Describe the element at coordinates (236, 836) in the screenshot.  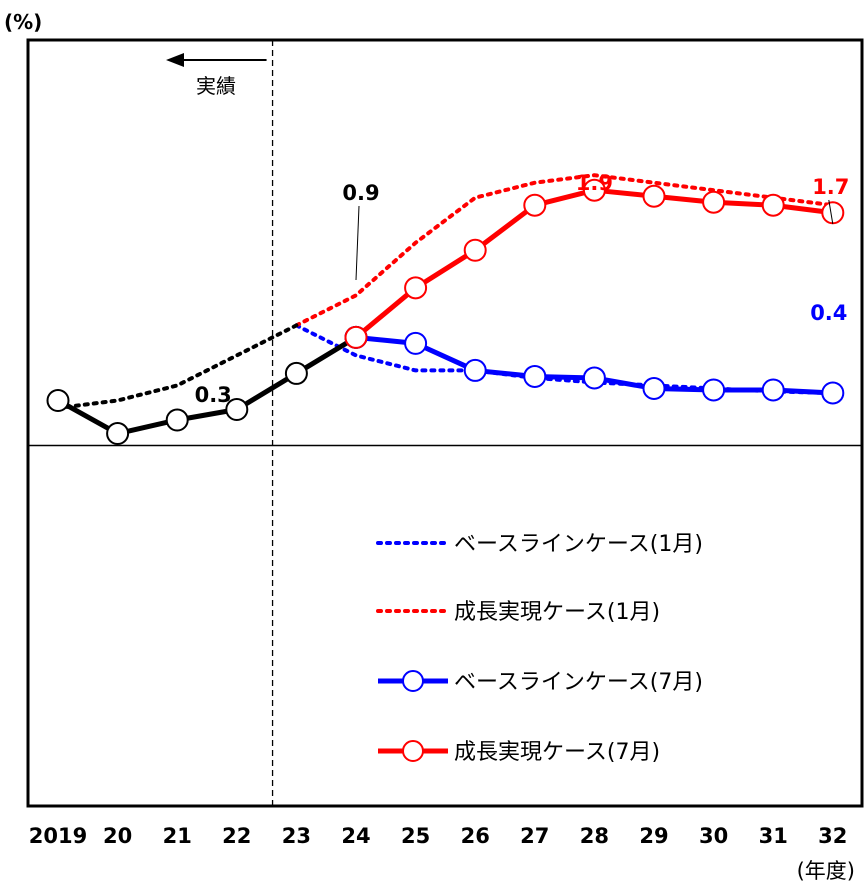
I see `x-tick-label: 22` at that location.